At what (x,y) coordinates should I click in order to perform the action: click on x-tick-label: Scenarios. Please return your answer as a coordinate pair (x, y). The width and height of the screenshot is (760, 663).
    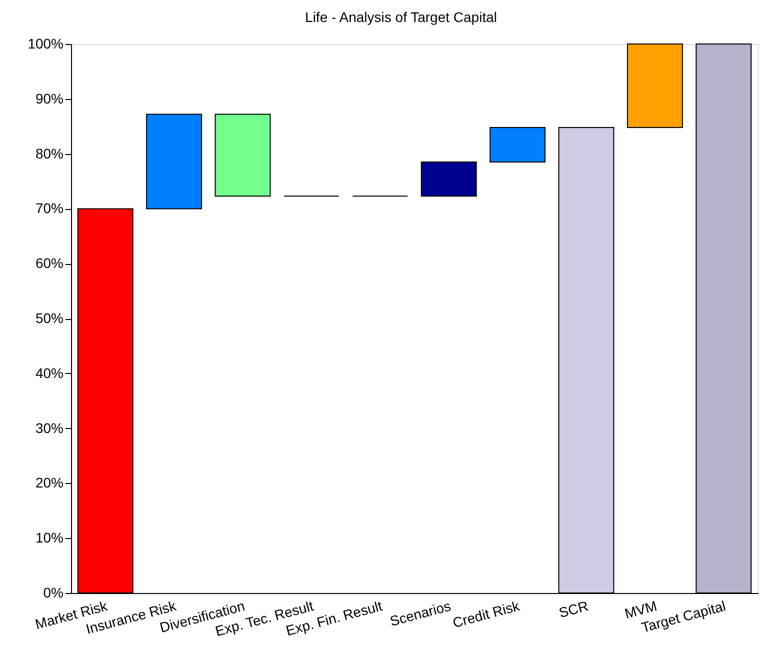
    Looking at the image, I should click on (420, 614).